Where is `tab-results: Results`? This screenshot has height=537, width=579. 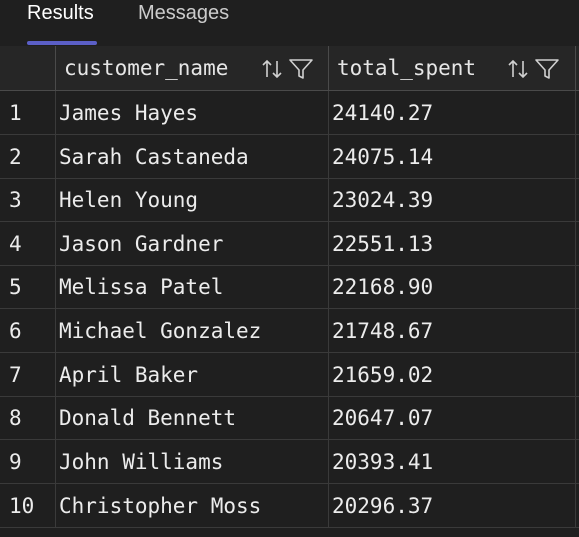 tab-results: Results is located at coordinates (60, 13).